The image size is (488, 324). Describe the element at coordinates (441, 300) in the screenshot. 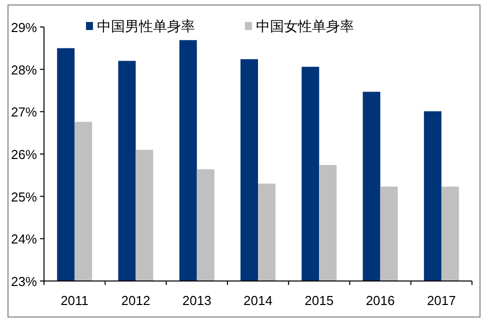

I see `x-tick-label: 2017` at that location.